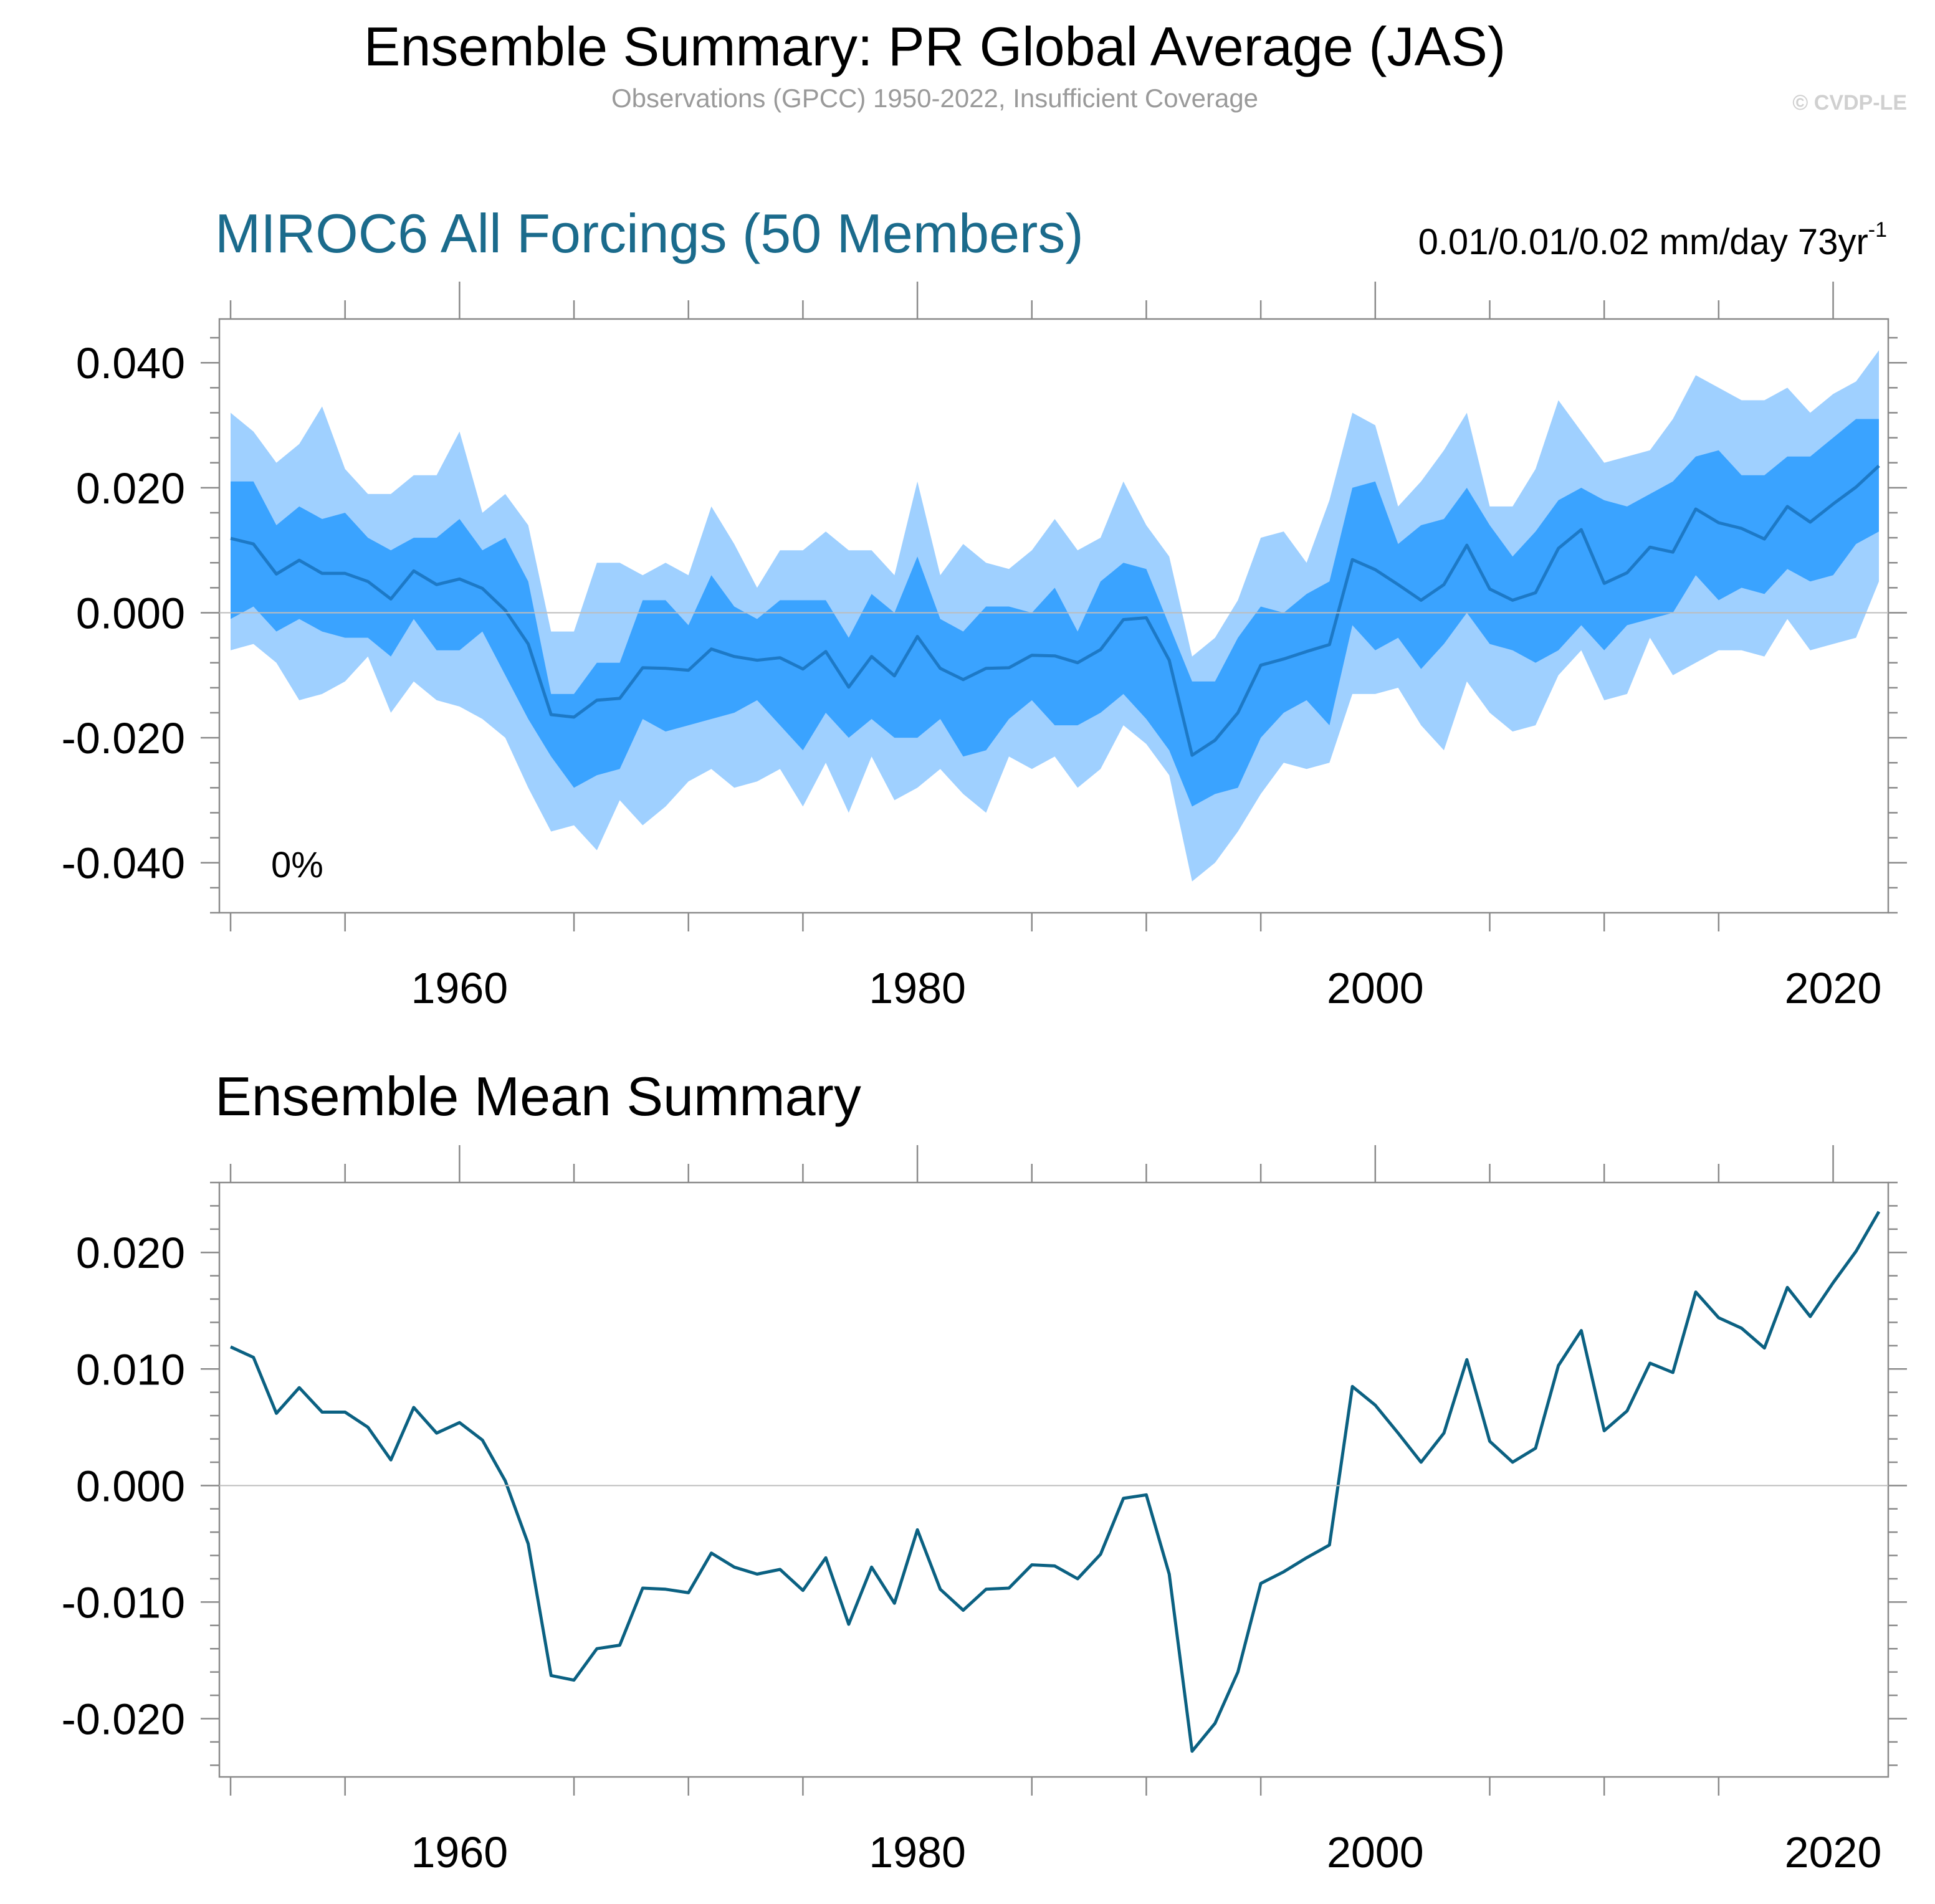  I want to click on panel2-x-tick-label: 1980, so click(917, 1853).